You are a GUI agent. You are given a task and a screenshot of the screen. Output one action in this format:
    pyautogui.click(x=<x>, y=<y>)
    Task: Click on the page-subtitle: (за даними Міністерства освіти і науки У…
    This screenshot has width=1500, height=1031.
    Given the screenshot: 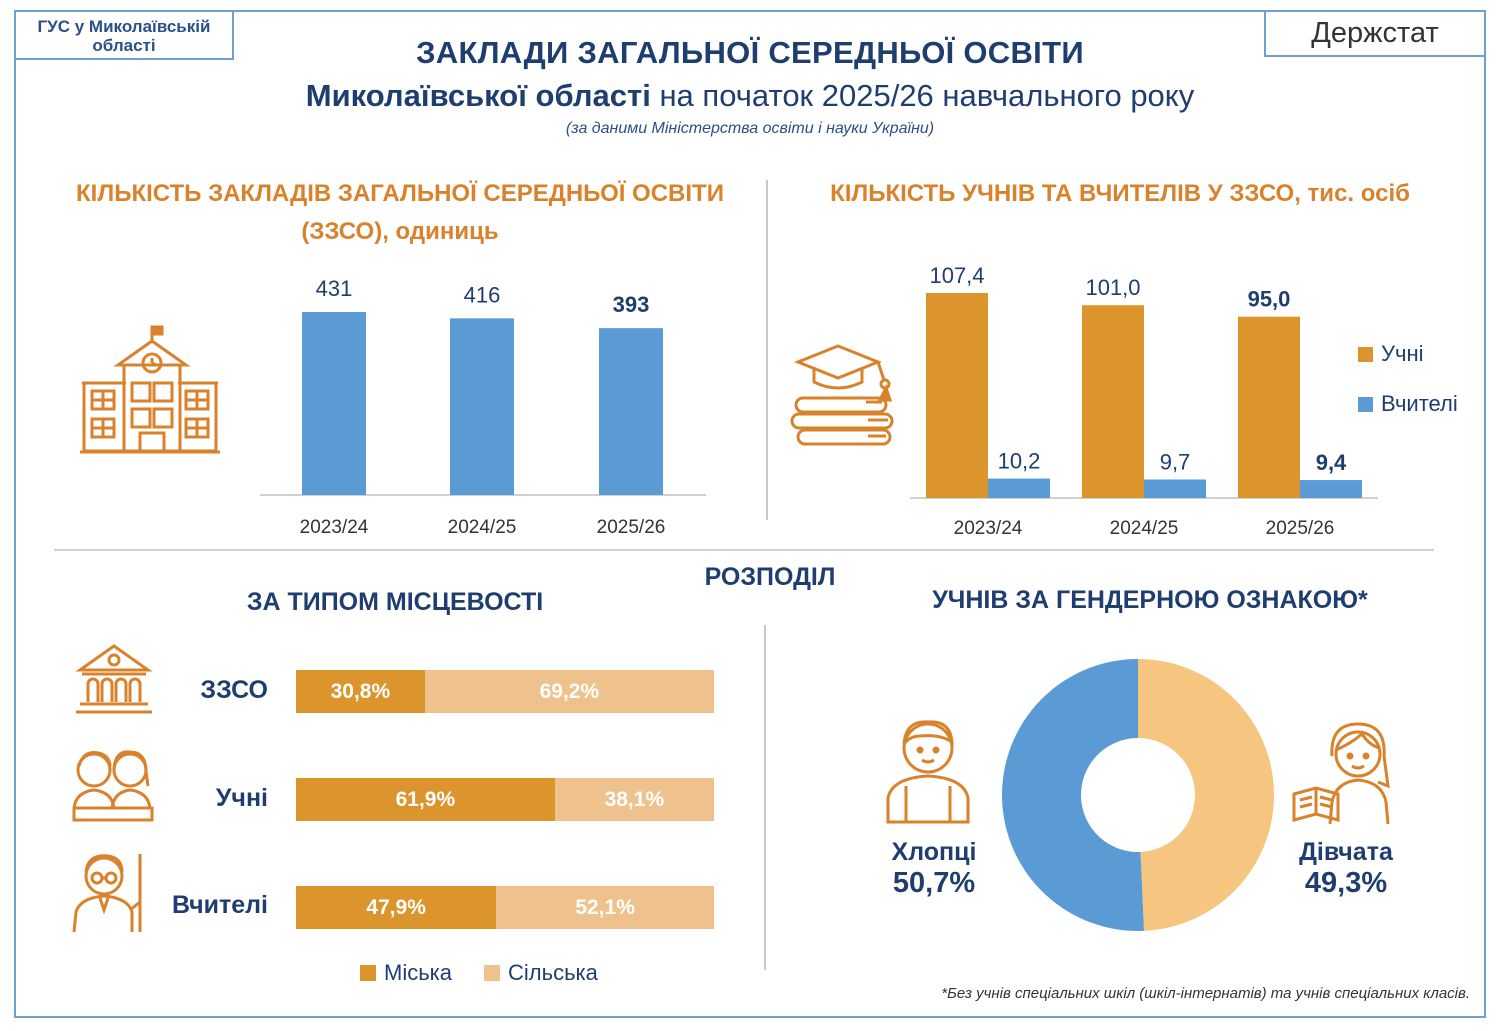 What is the action you would take?
    pyautogui.click(x=750, y=128)
    